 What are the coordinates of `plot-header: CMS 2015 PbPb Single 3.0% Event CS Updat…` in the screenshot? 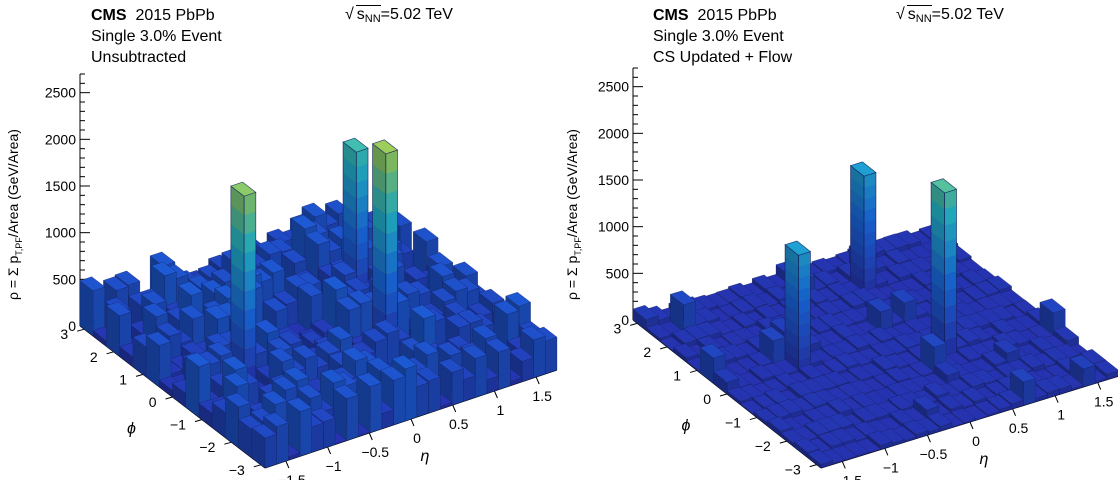 It's located at (722, 36).